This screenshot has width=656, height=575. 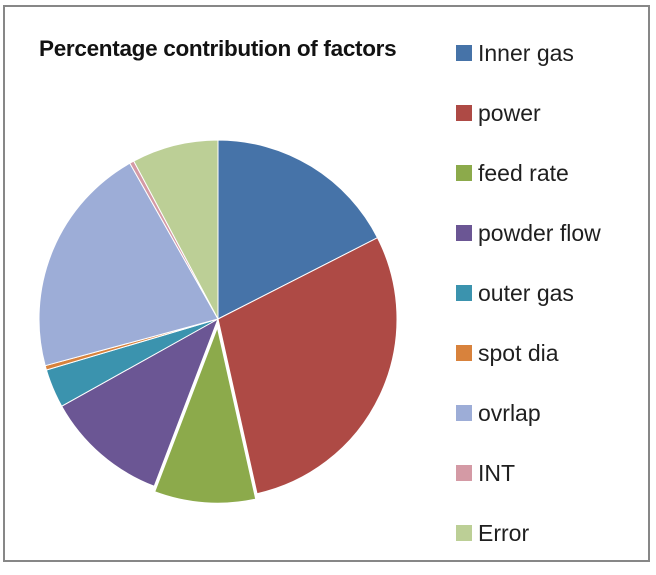 What do you see at coordinates (176, 229) in the screenshot?
I see `pie-slice-error` at bounding box center [176, 229].